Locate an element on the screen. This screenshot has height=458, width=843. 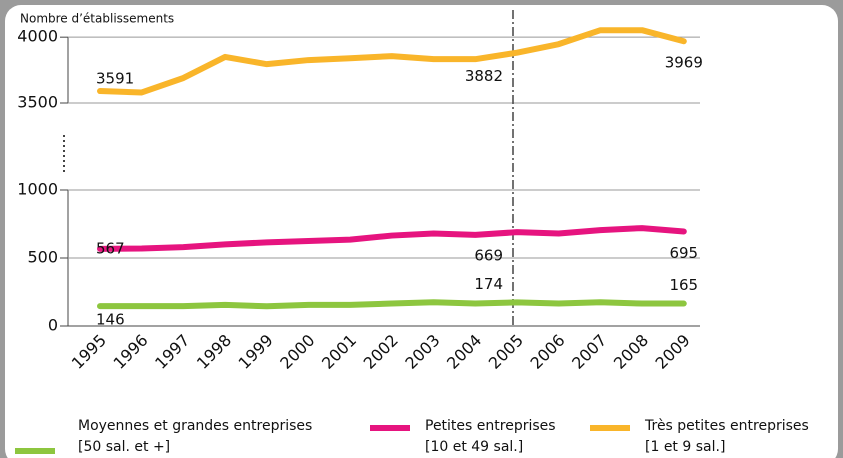
data-label: 3969 is located at coordinates (684, 63).